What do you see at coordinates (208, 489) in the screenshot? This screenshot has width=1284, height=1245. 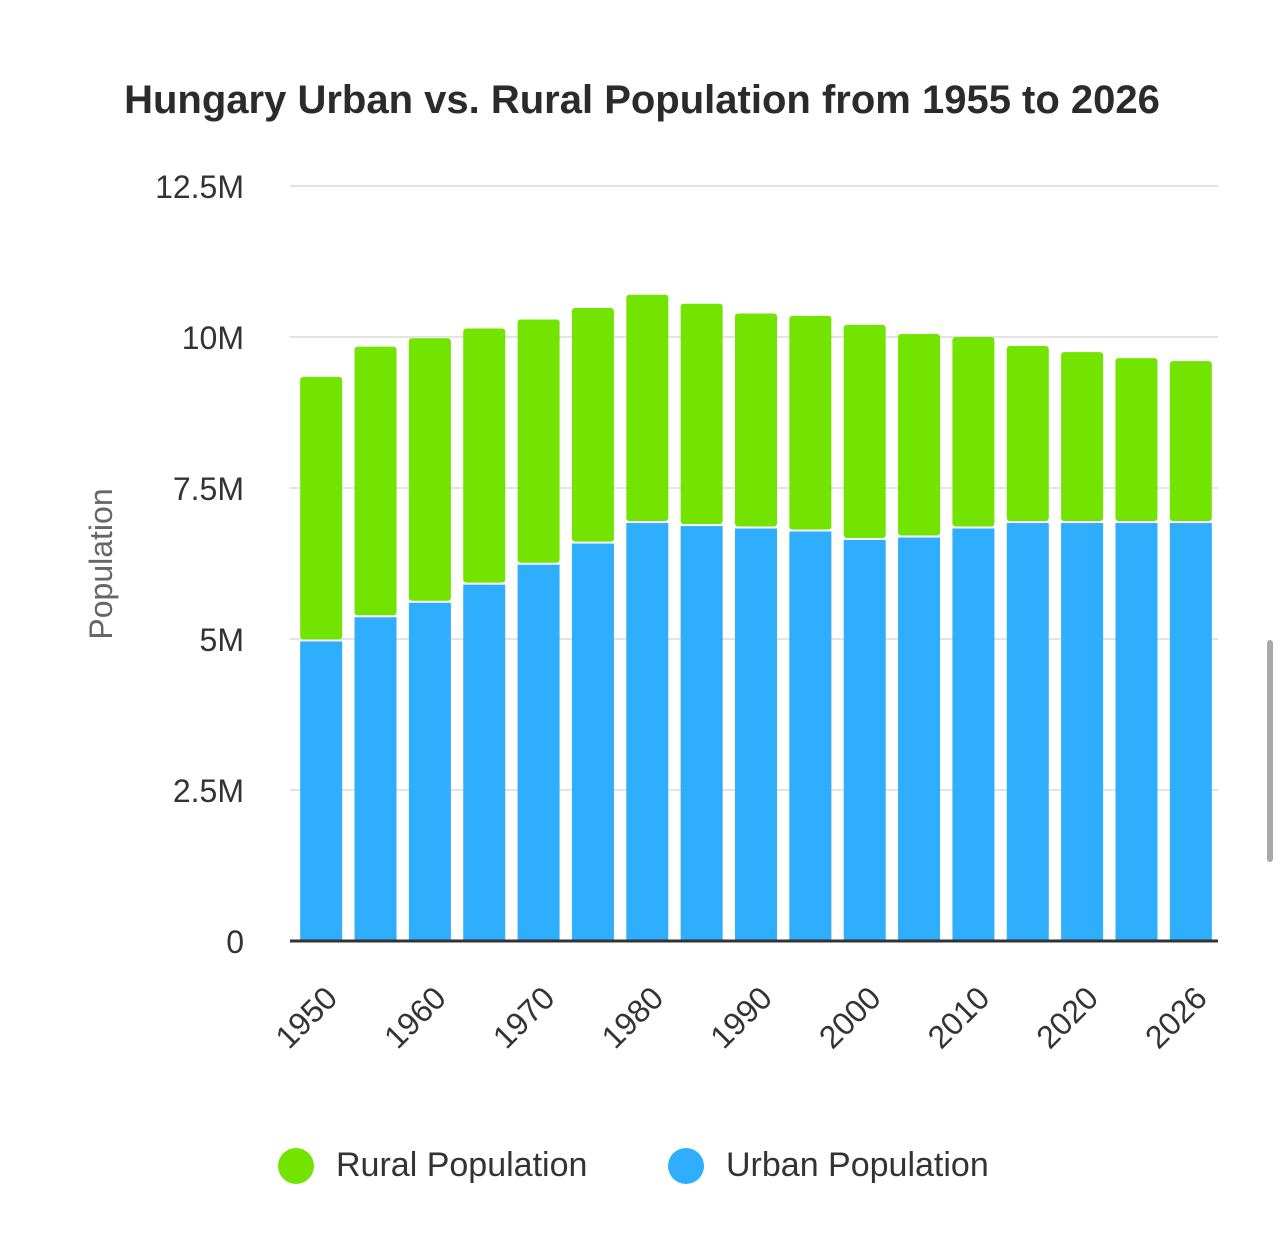 I see `y-tick-label: 7.5M` at bounding box center [208, 489].